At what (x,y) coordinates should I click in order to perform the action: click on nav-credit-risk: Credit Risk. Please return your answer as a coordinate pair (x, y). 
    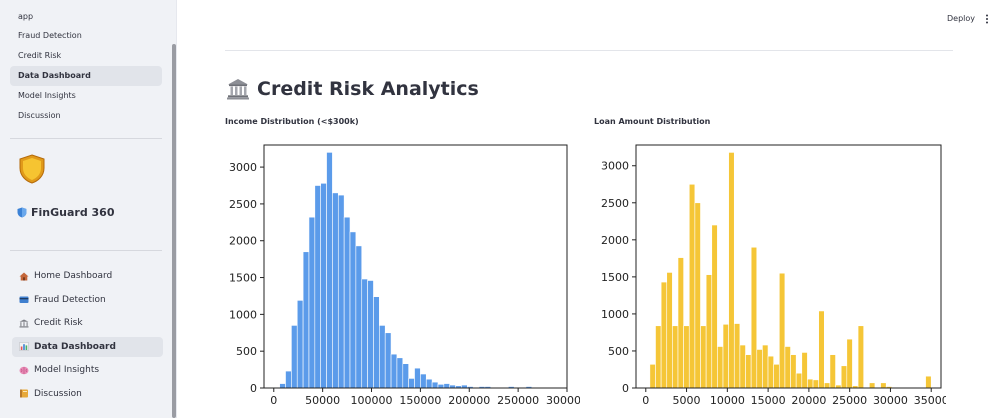
    Looking at the image, I should click on (87, 323).